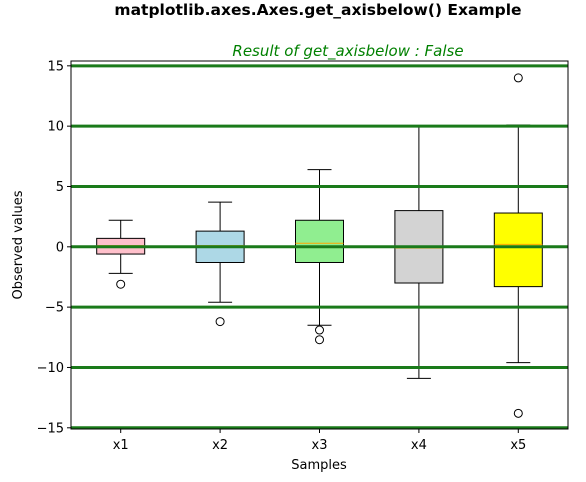  Describe the element at coordinates (121, 254) in the screenshot. I see `box-x1` at that location.